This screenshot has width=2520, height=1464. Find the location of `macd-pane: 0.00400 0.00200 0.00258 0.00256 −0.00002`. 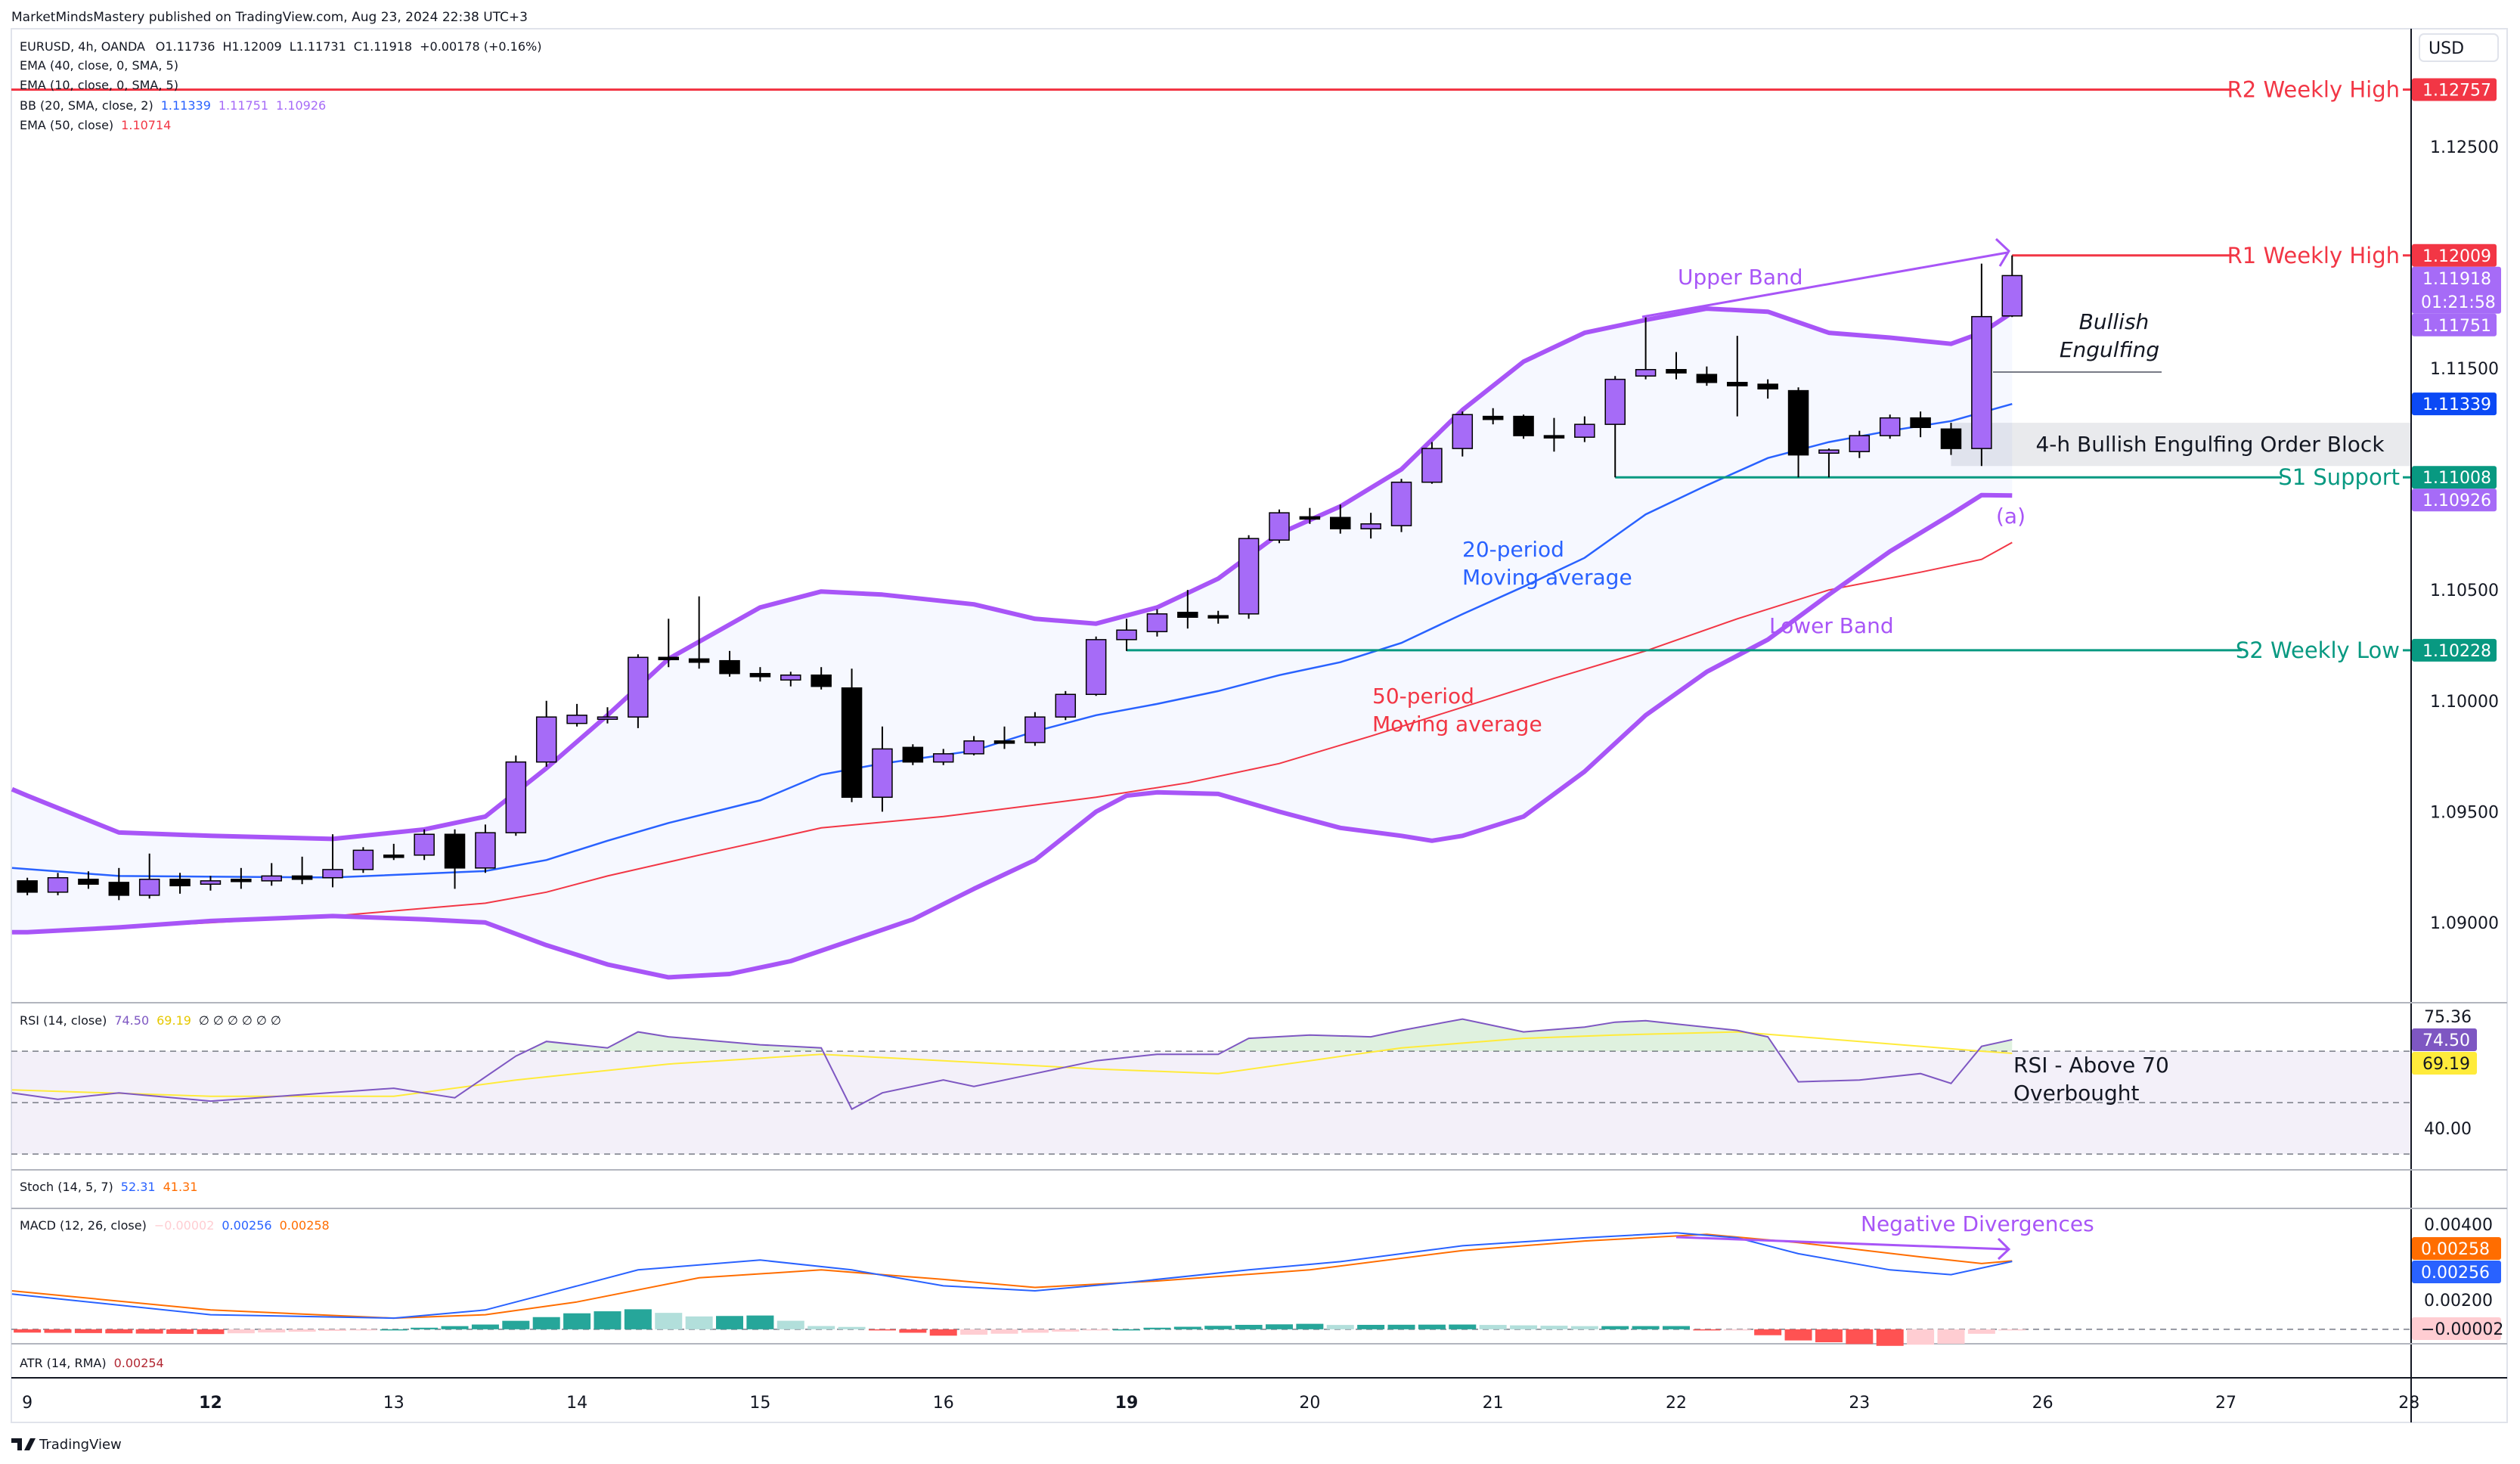

macd-pane: 0.00400 0.00200 0.00258 0.00256 −0.00002 is located at coordinates (1257, 1281).